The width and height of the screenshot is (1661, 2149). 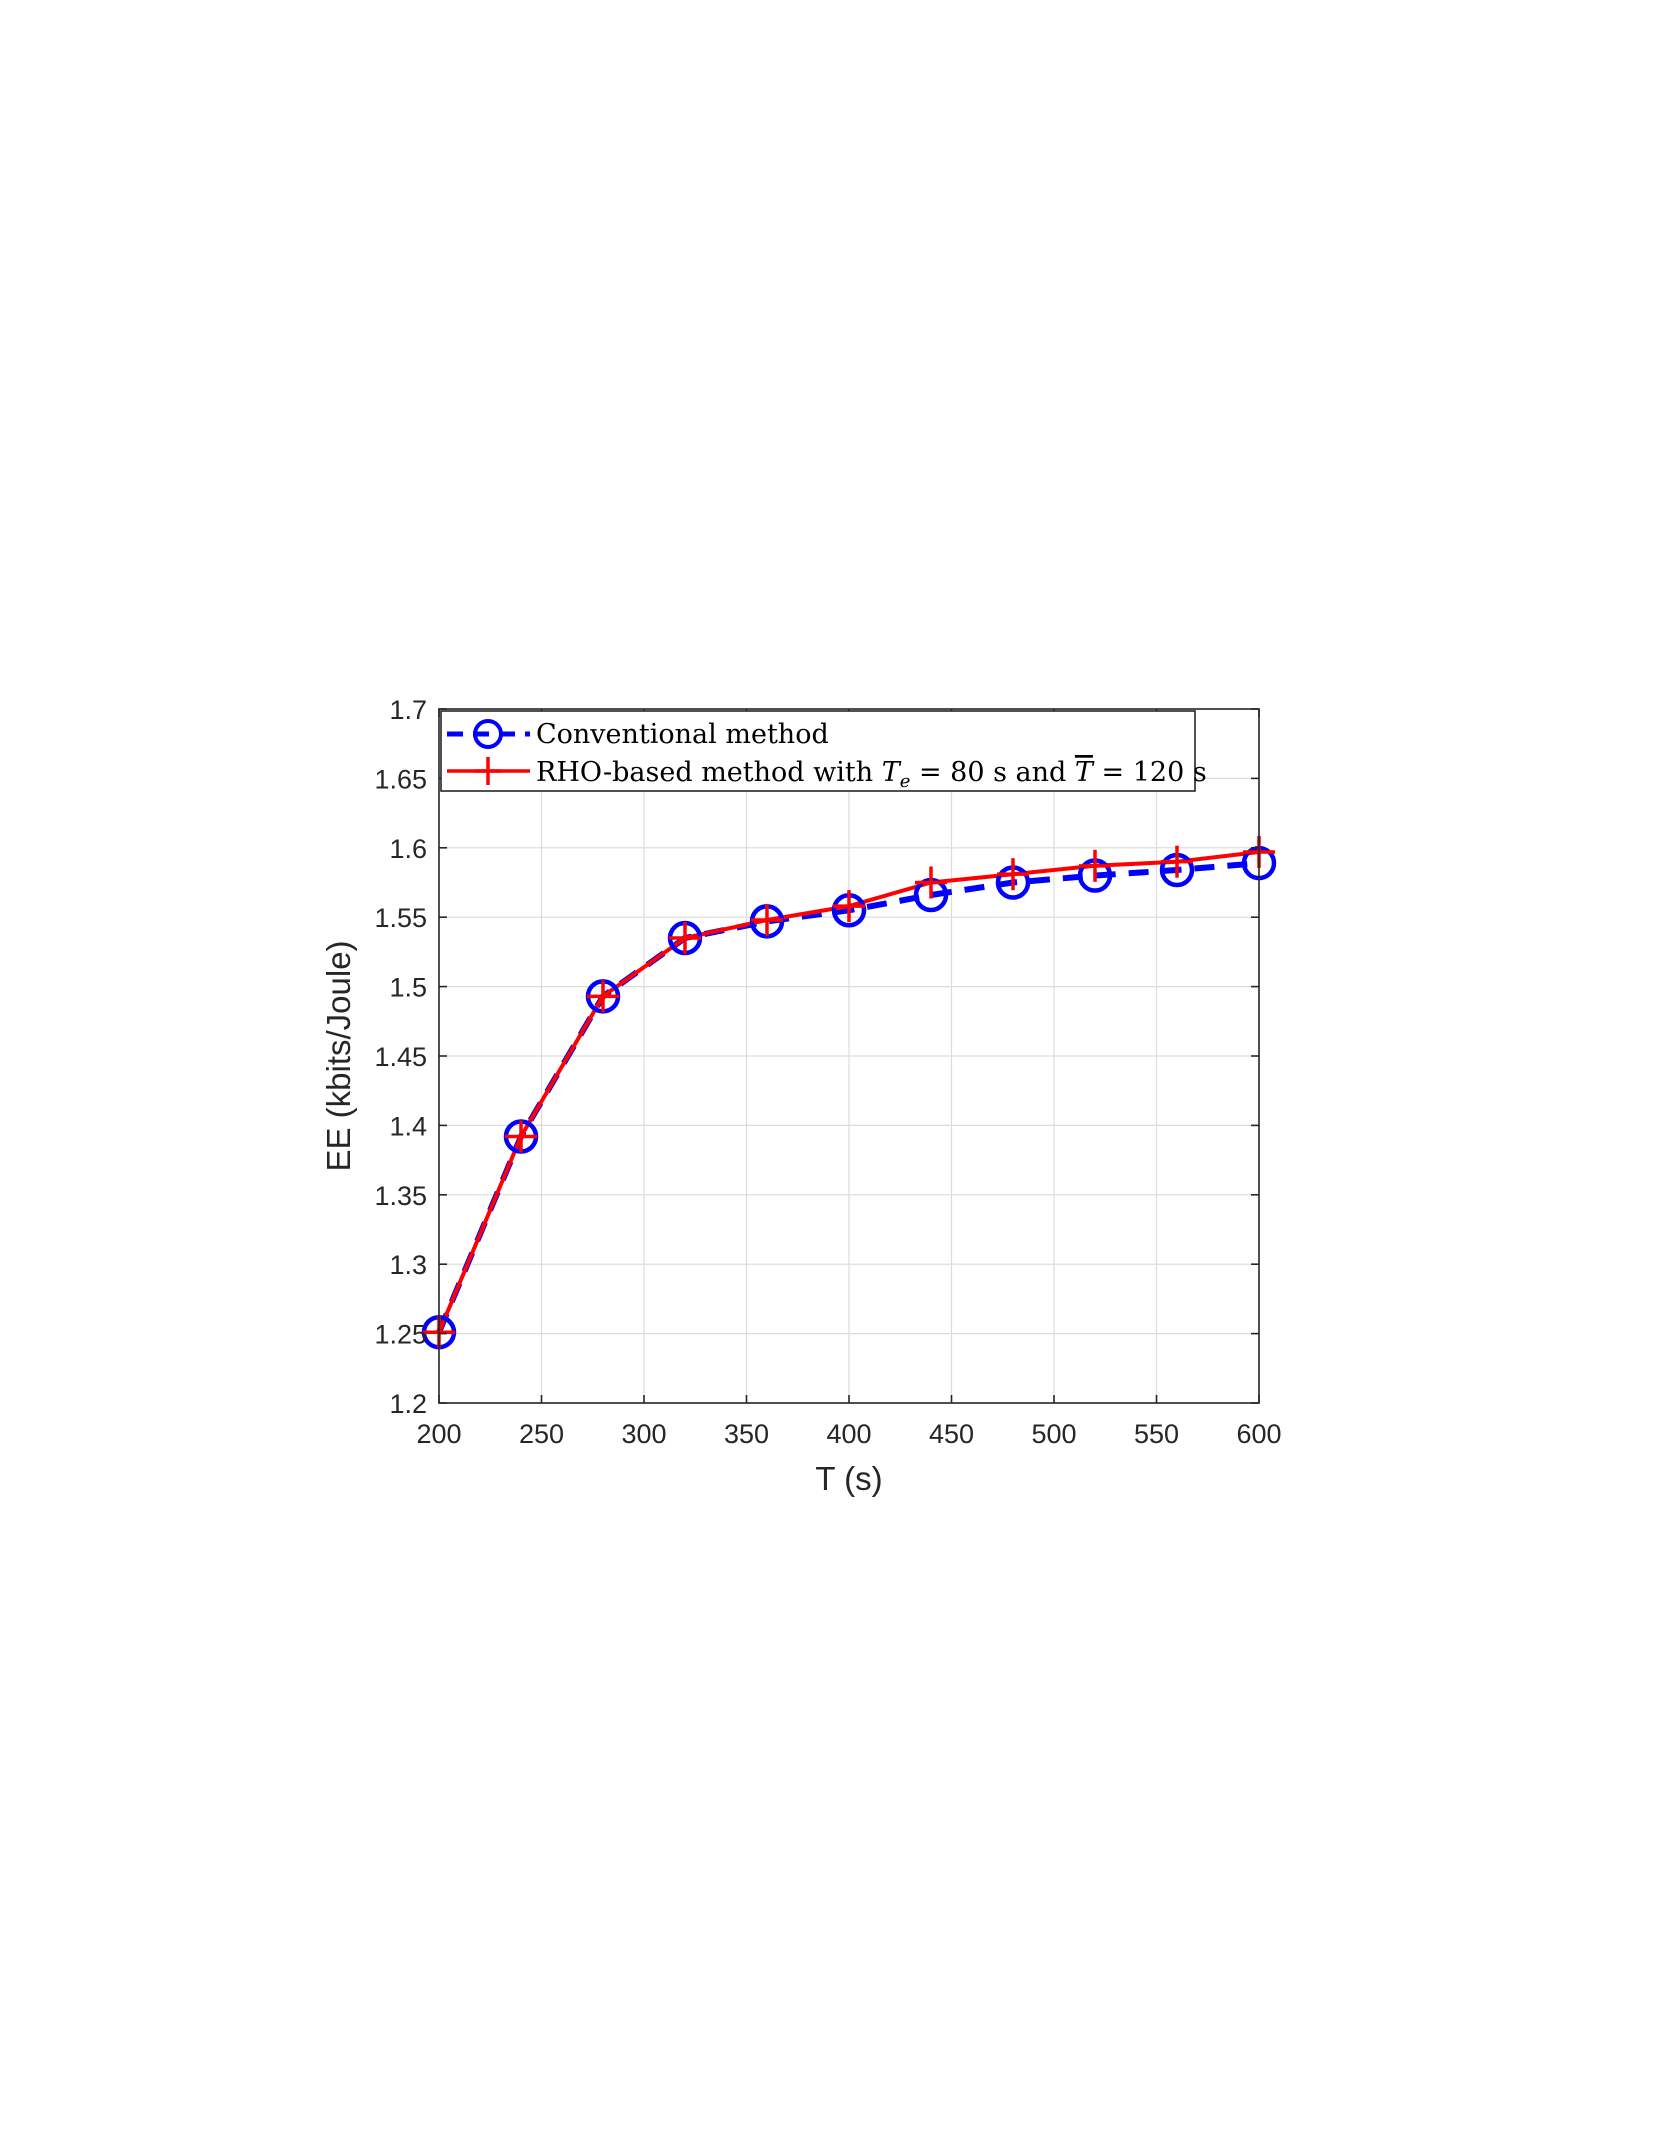 What do you see at coordinates (408, 1404) in the screenshot?
I see `y-tick-label: 1.2` at bounding box center [408, 1404].